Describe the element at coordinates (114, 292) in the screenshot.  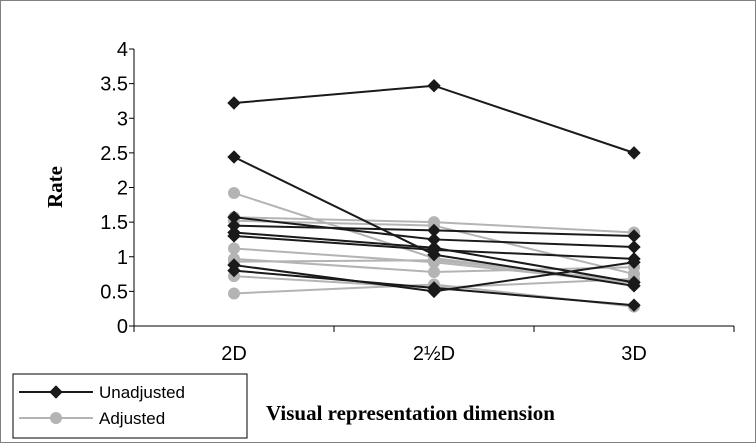
I see `y-tick-label: 0.5` at that location.